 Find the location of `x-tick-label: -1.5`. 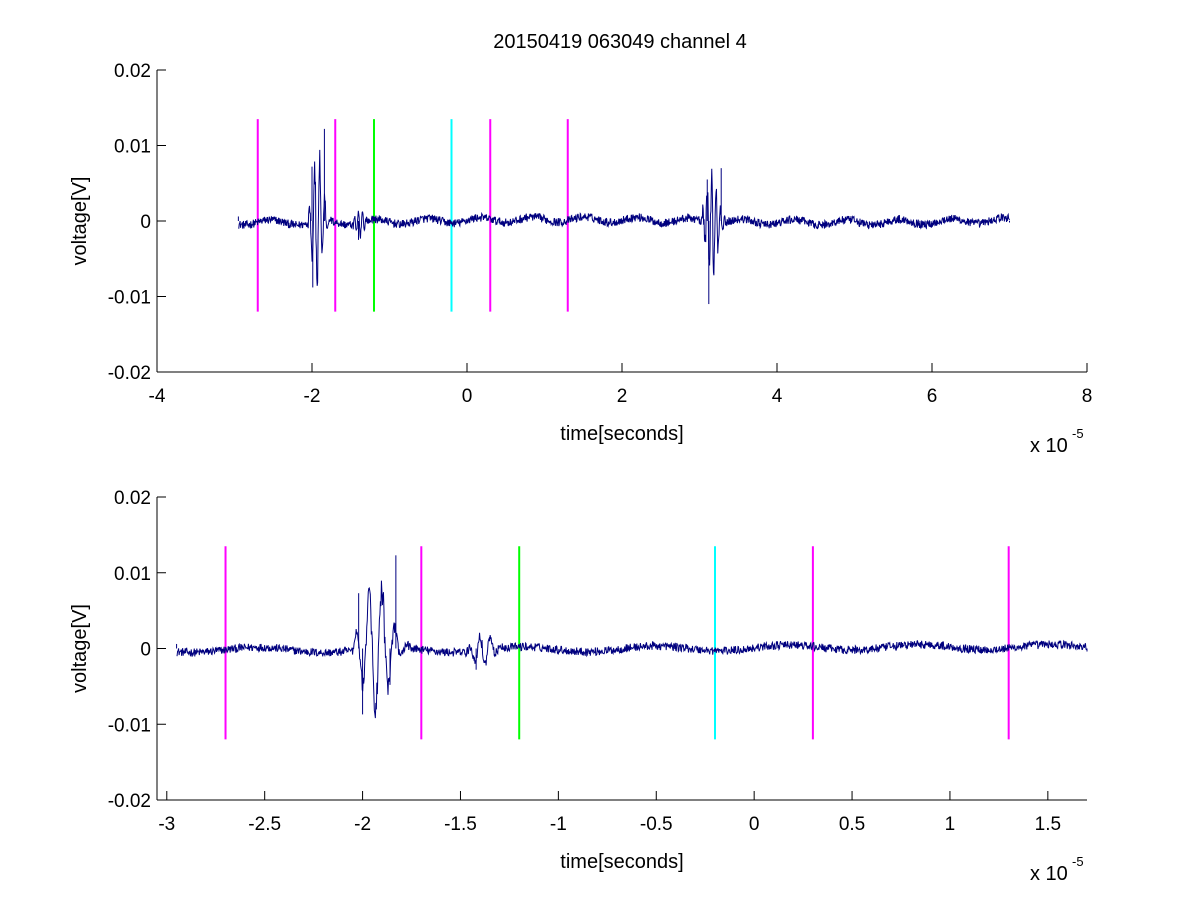

x-tick-label: -1.5 is located at coordinates (460, 824).